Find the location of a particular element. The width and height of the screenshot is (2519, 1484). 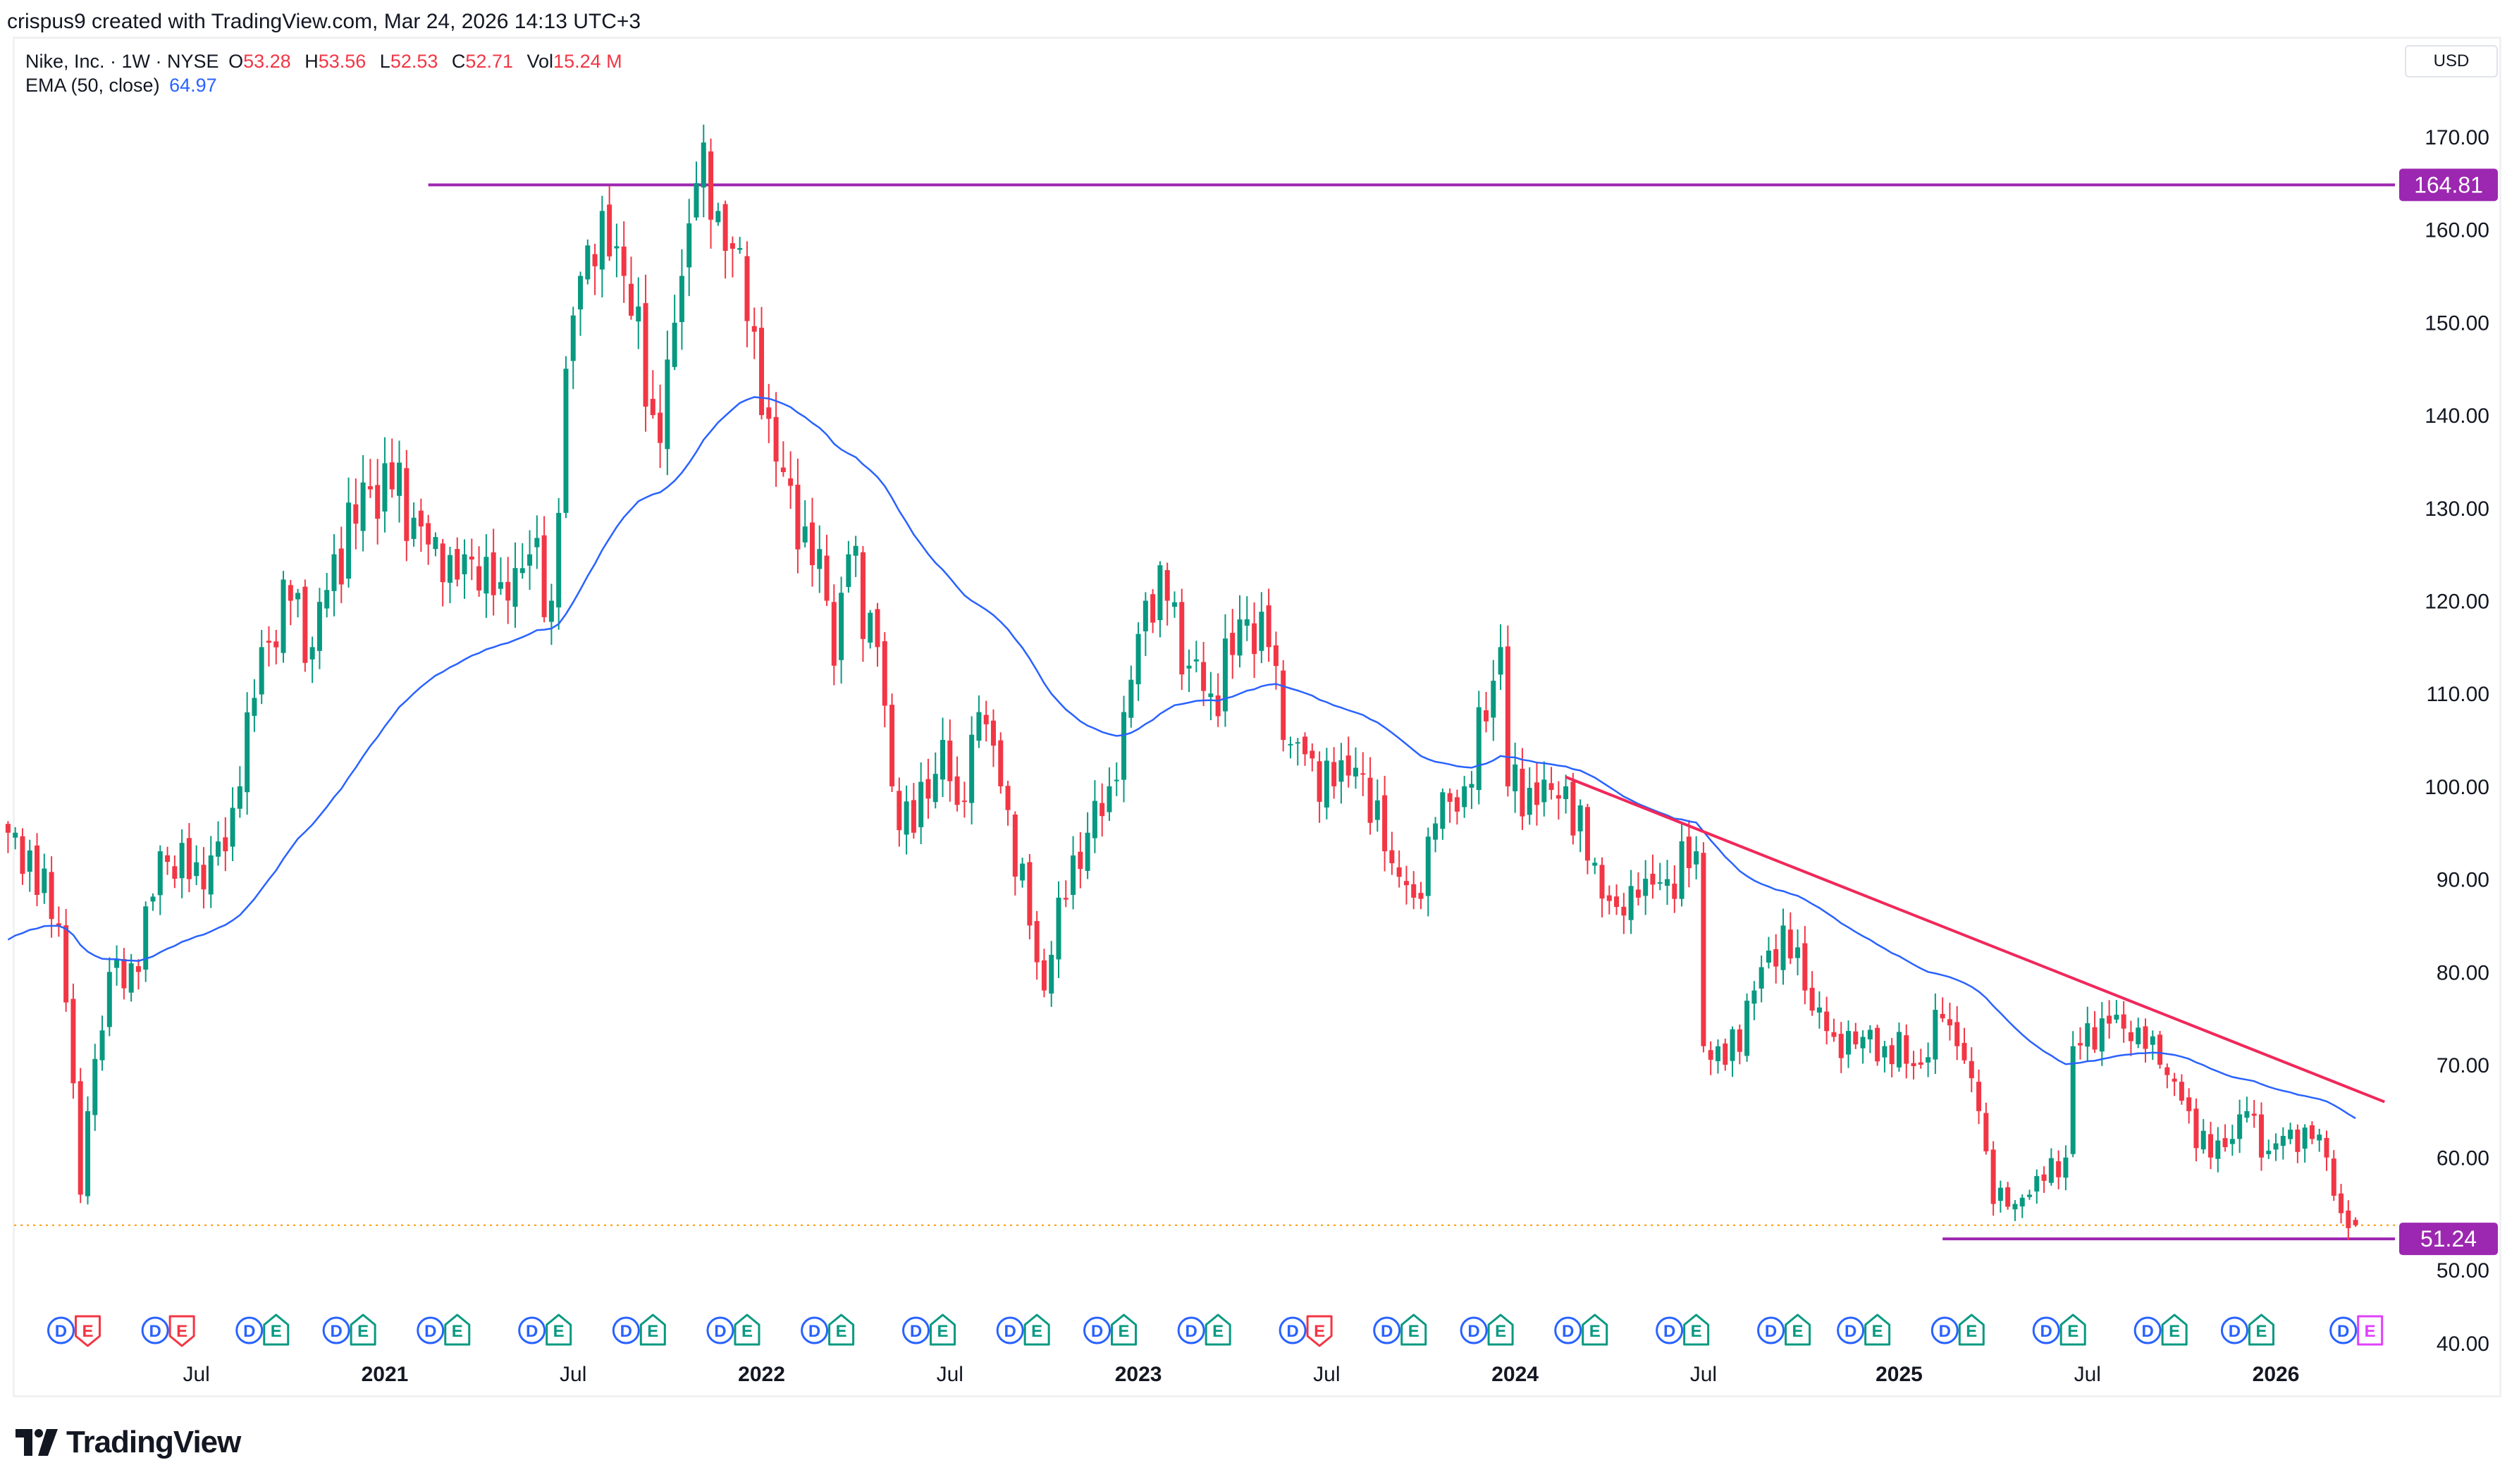

tradingview-logo: TradingView is located at coordinates (128, 1442).